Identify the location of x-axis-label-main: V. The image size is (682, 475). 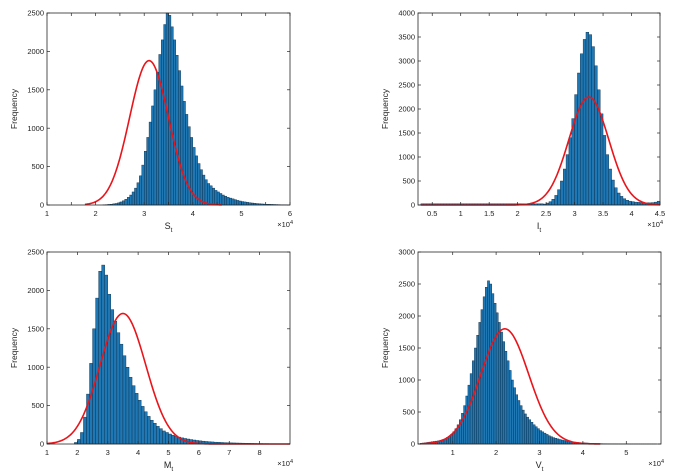
(539, 465).